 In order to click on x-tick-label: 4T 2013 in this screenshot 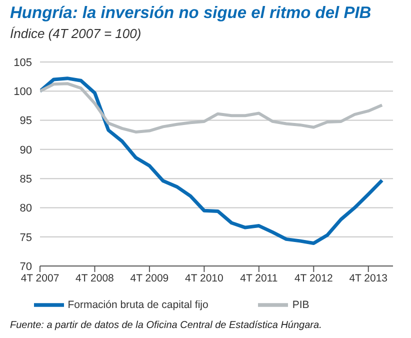, I will do `click(368, 278)`.